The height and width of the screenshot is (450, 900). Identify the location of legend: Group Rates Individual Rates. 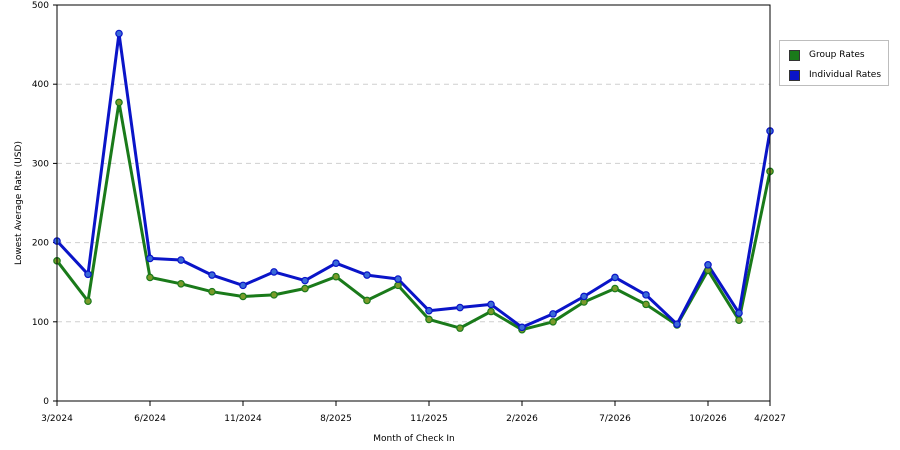
(834, 63).